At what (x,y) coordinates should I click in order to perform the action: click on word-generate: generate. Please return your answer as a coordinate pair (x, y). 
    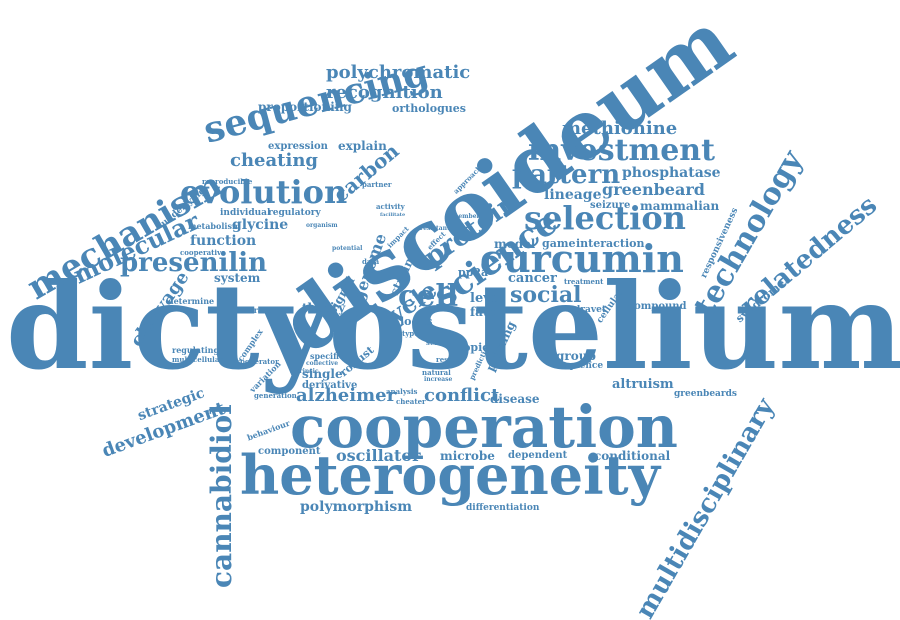
    Looking at the image, I should click on (252, 310).